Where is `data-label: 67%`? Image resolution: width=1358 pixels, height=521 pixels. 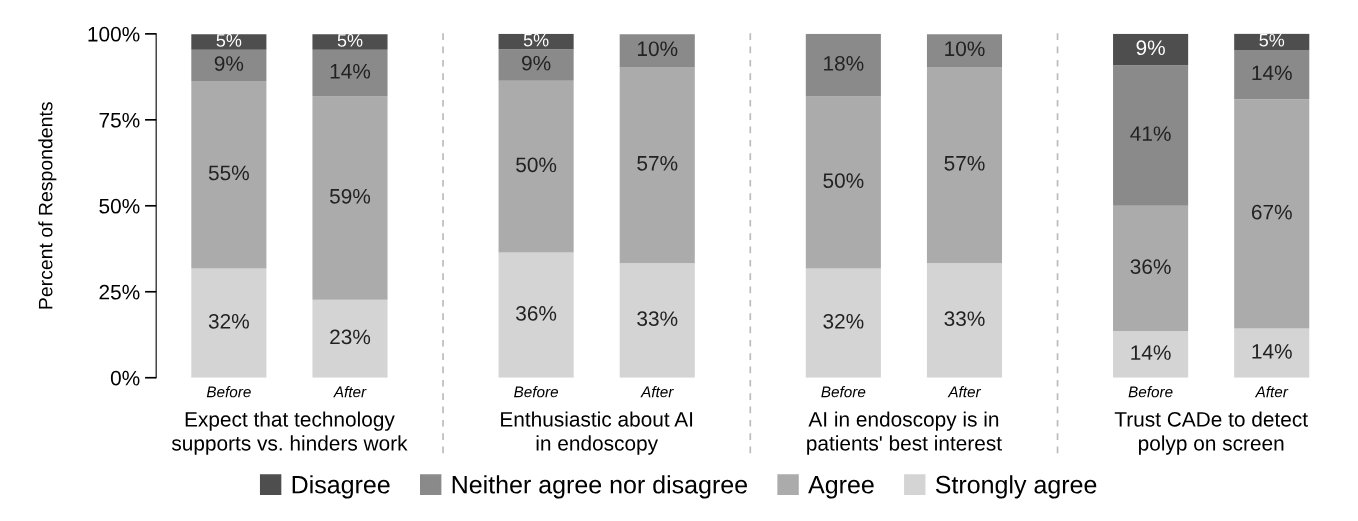
data-label: 67% is located at coordinates (1271, 212).